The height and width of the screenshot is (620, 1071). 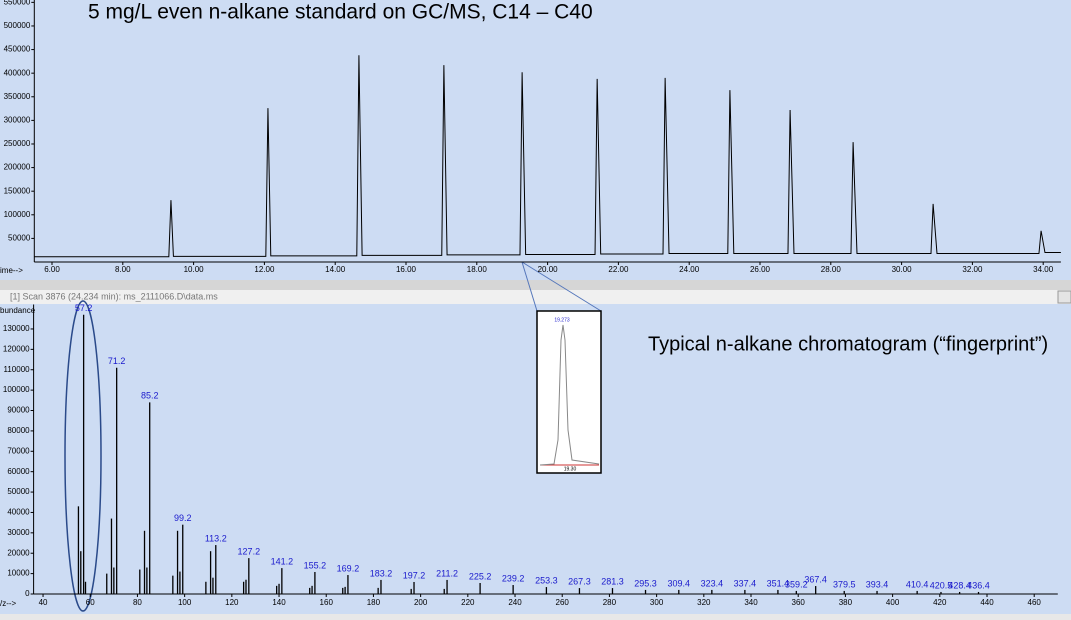 I want to click on x-tick-label: 30.00, so click(x=902, y=269).